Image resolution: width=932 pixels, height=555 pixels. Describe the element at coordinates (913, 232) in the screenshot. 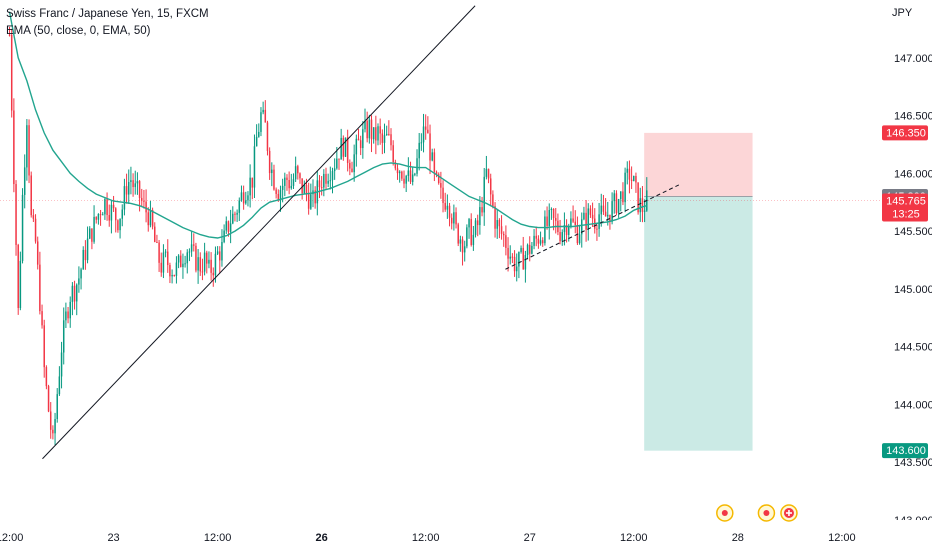

I see `price-tick-label: 145.500` at that location.